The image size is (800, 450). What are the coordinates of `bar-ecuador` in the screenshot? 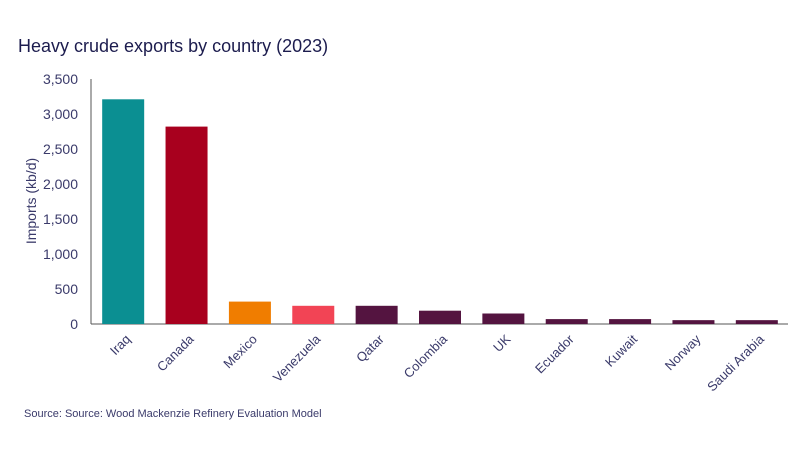 It's located at (566, 321).